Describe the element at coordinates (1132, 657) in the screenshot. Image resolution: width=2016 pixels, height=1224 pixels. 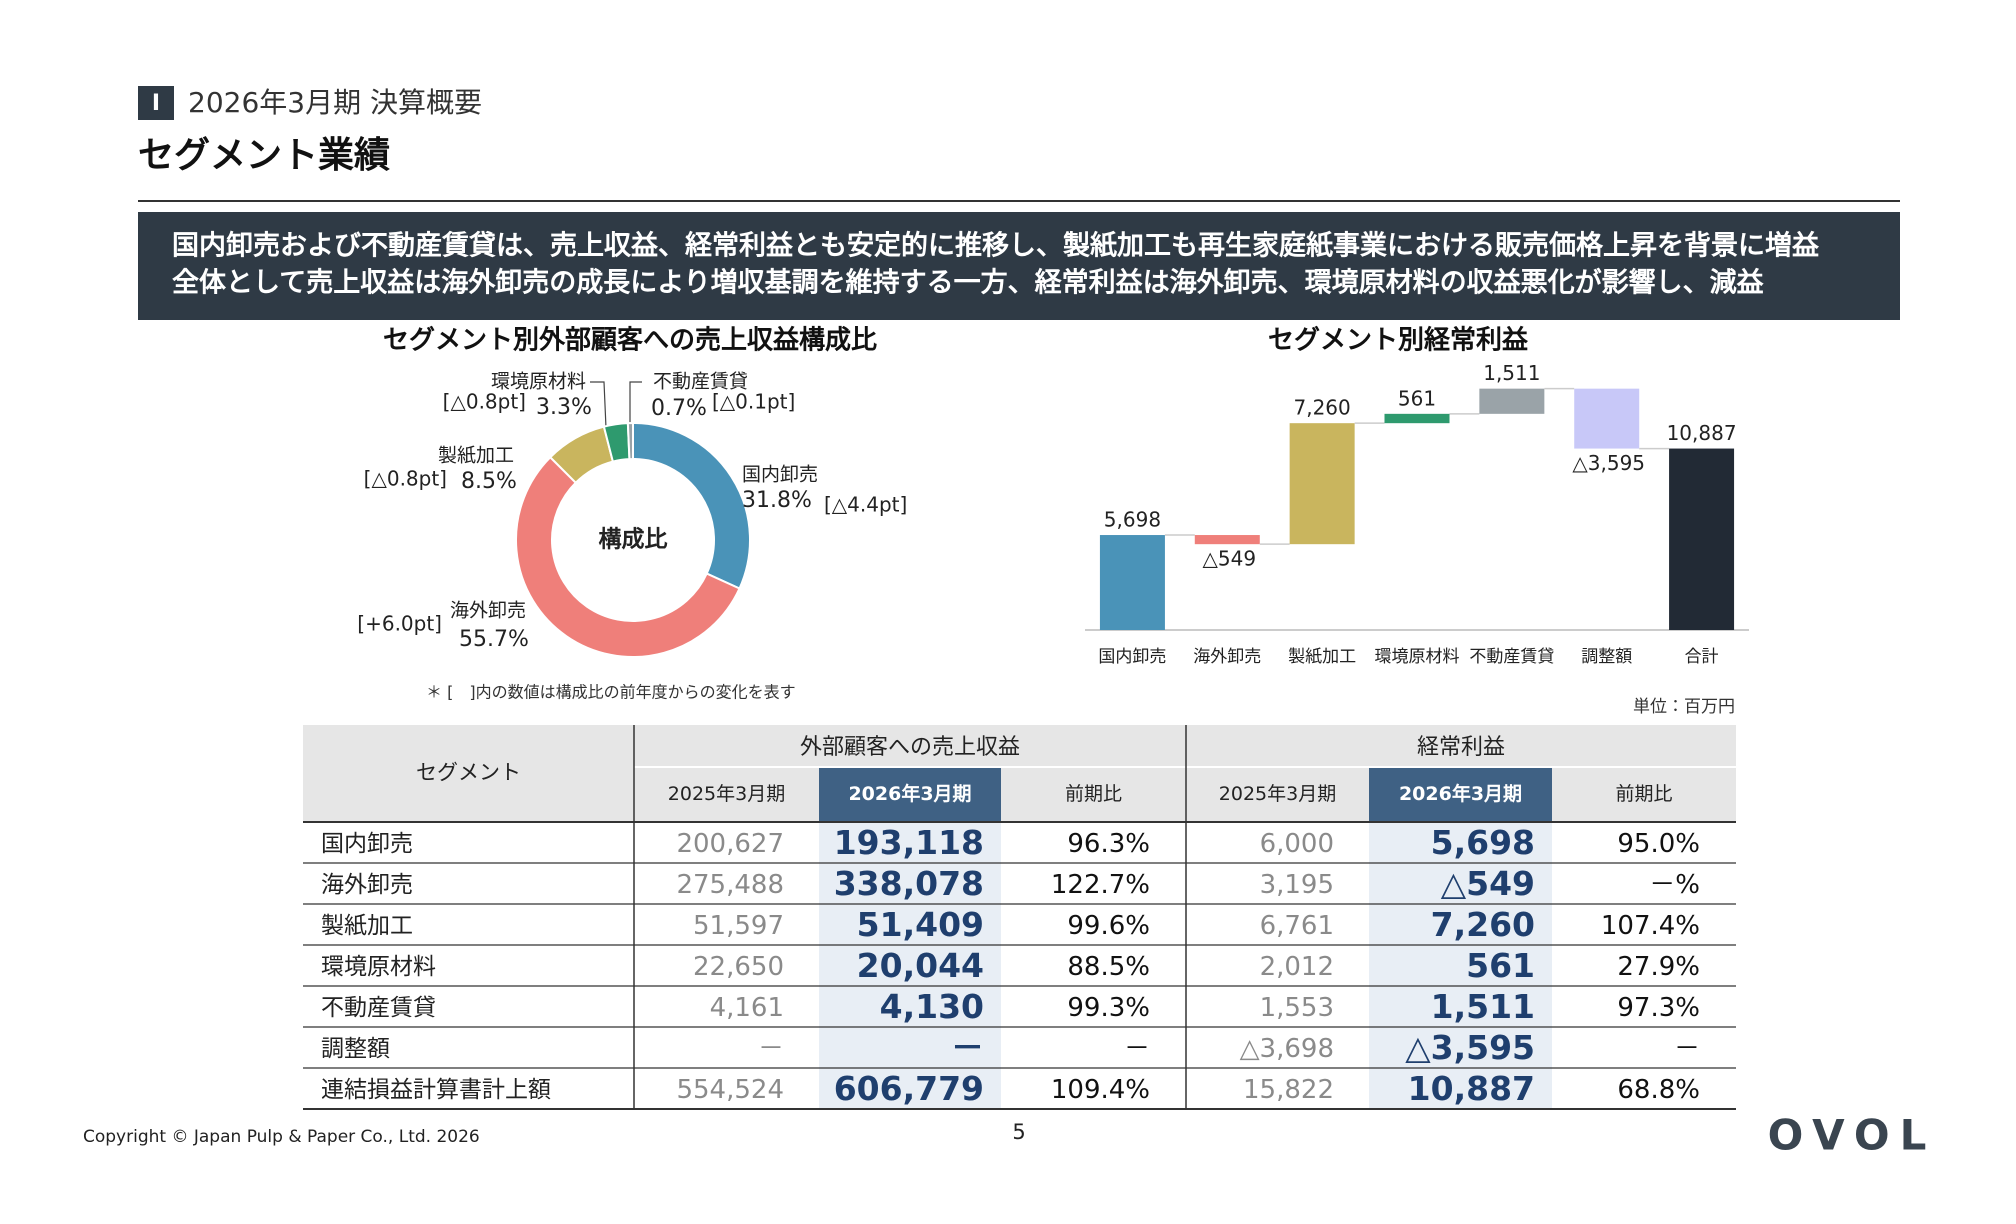
I see `x-tick-label: 国内卸売` at that location.